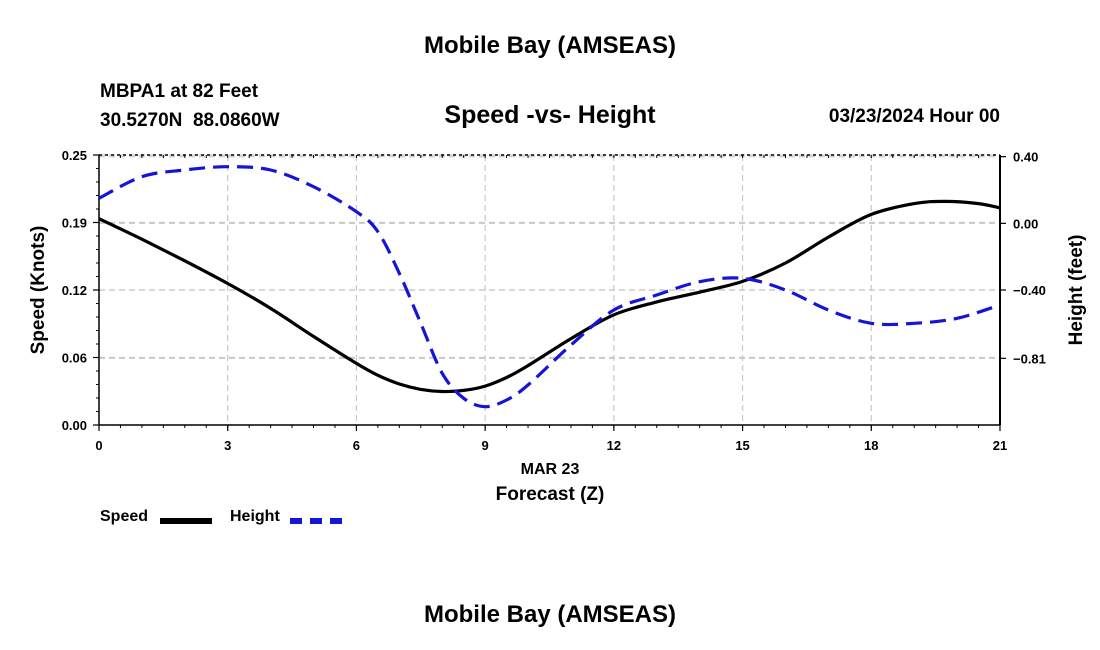 Image resolution: width=1100 pixels, height=650 pixels. Describe the element at coordinates (316, 521) in the screenshot. I see `legend-swatch-height` at that location.